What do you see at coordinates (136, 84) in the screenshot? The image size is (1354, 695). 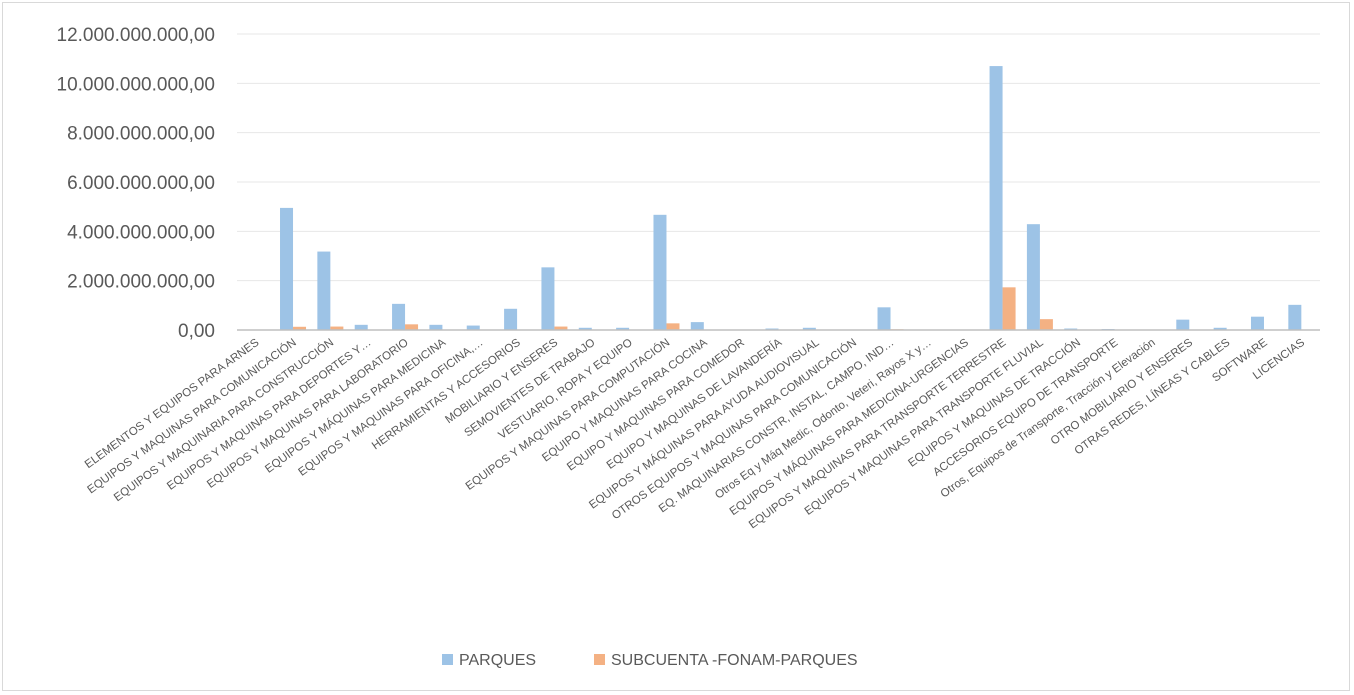 I see `y-tick-label: 10.000.000.000,00` at bounding box center [136, 84].